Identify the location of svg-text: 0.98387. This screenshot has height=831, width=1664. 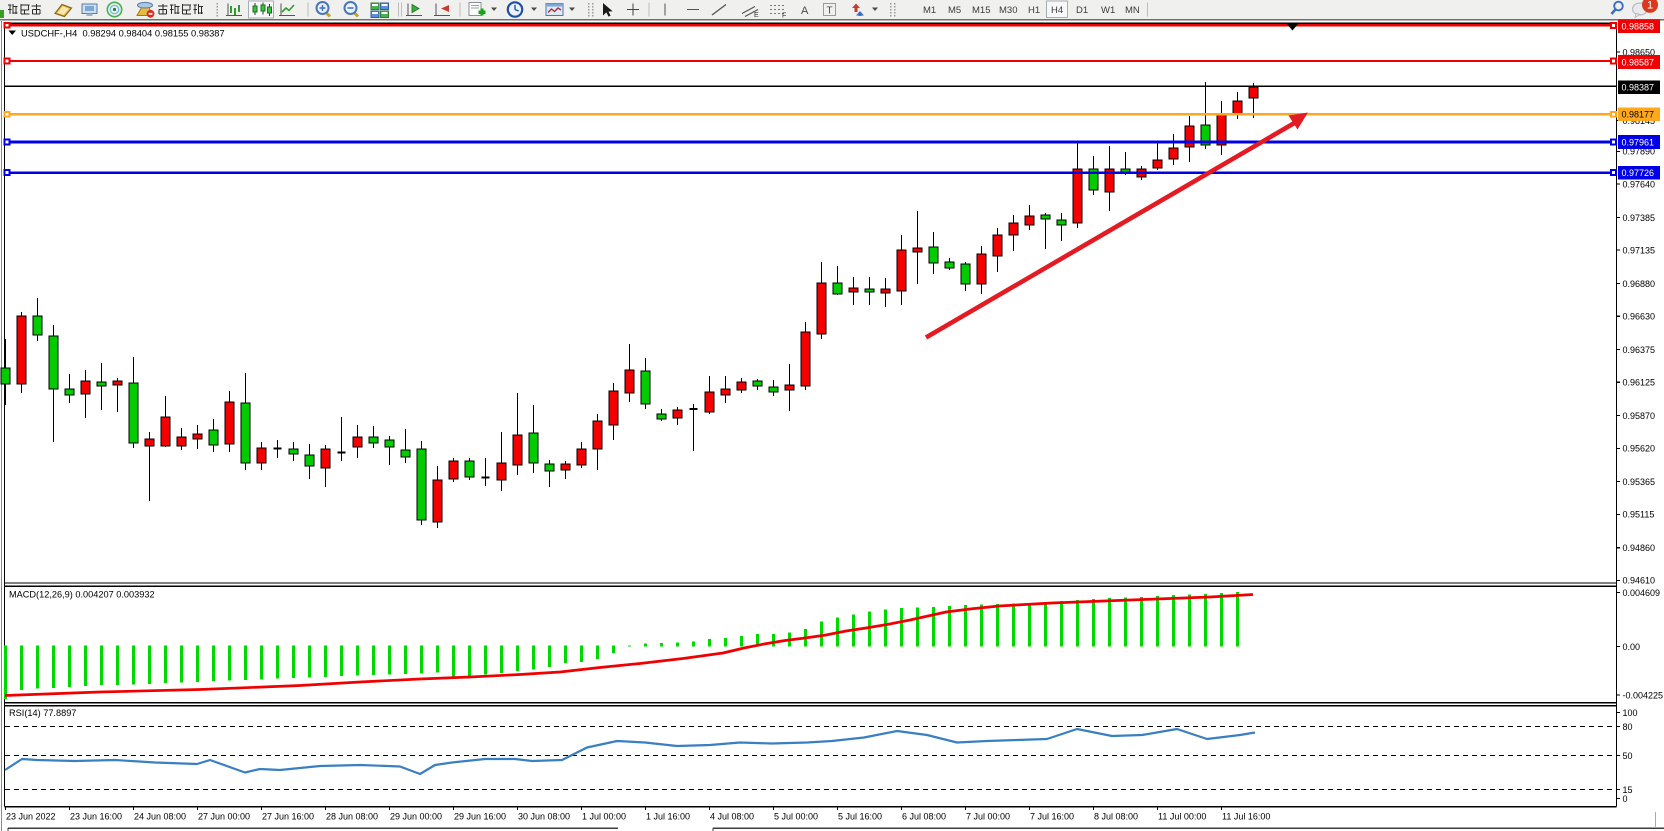
(1638, 88).